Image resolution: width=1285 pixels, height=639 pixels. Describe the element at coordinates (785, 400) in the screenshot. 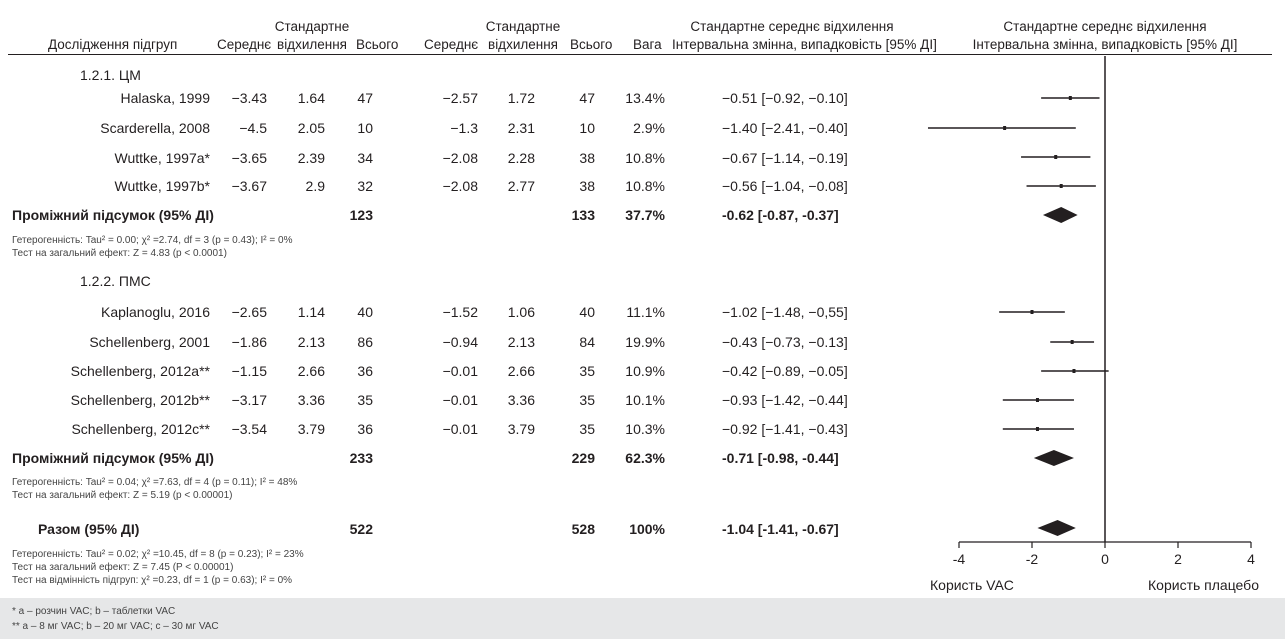

I see `ci-text: −0.93 [−1.42, −0.44]` at that location.